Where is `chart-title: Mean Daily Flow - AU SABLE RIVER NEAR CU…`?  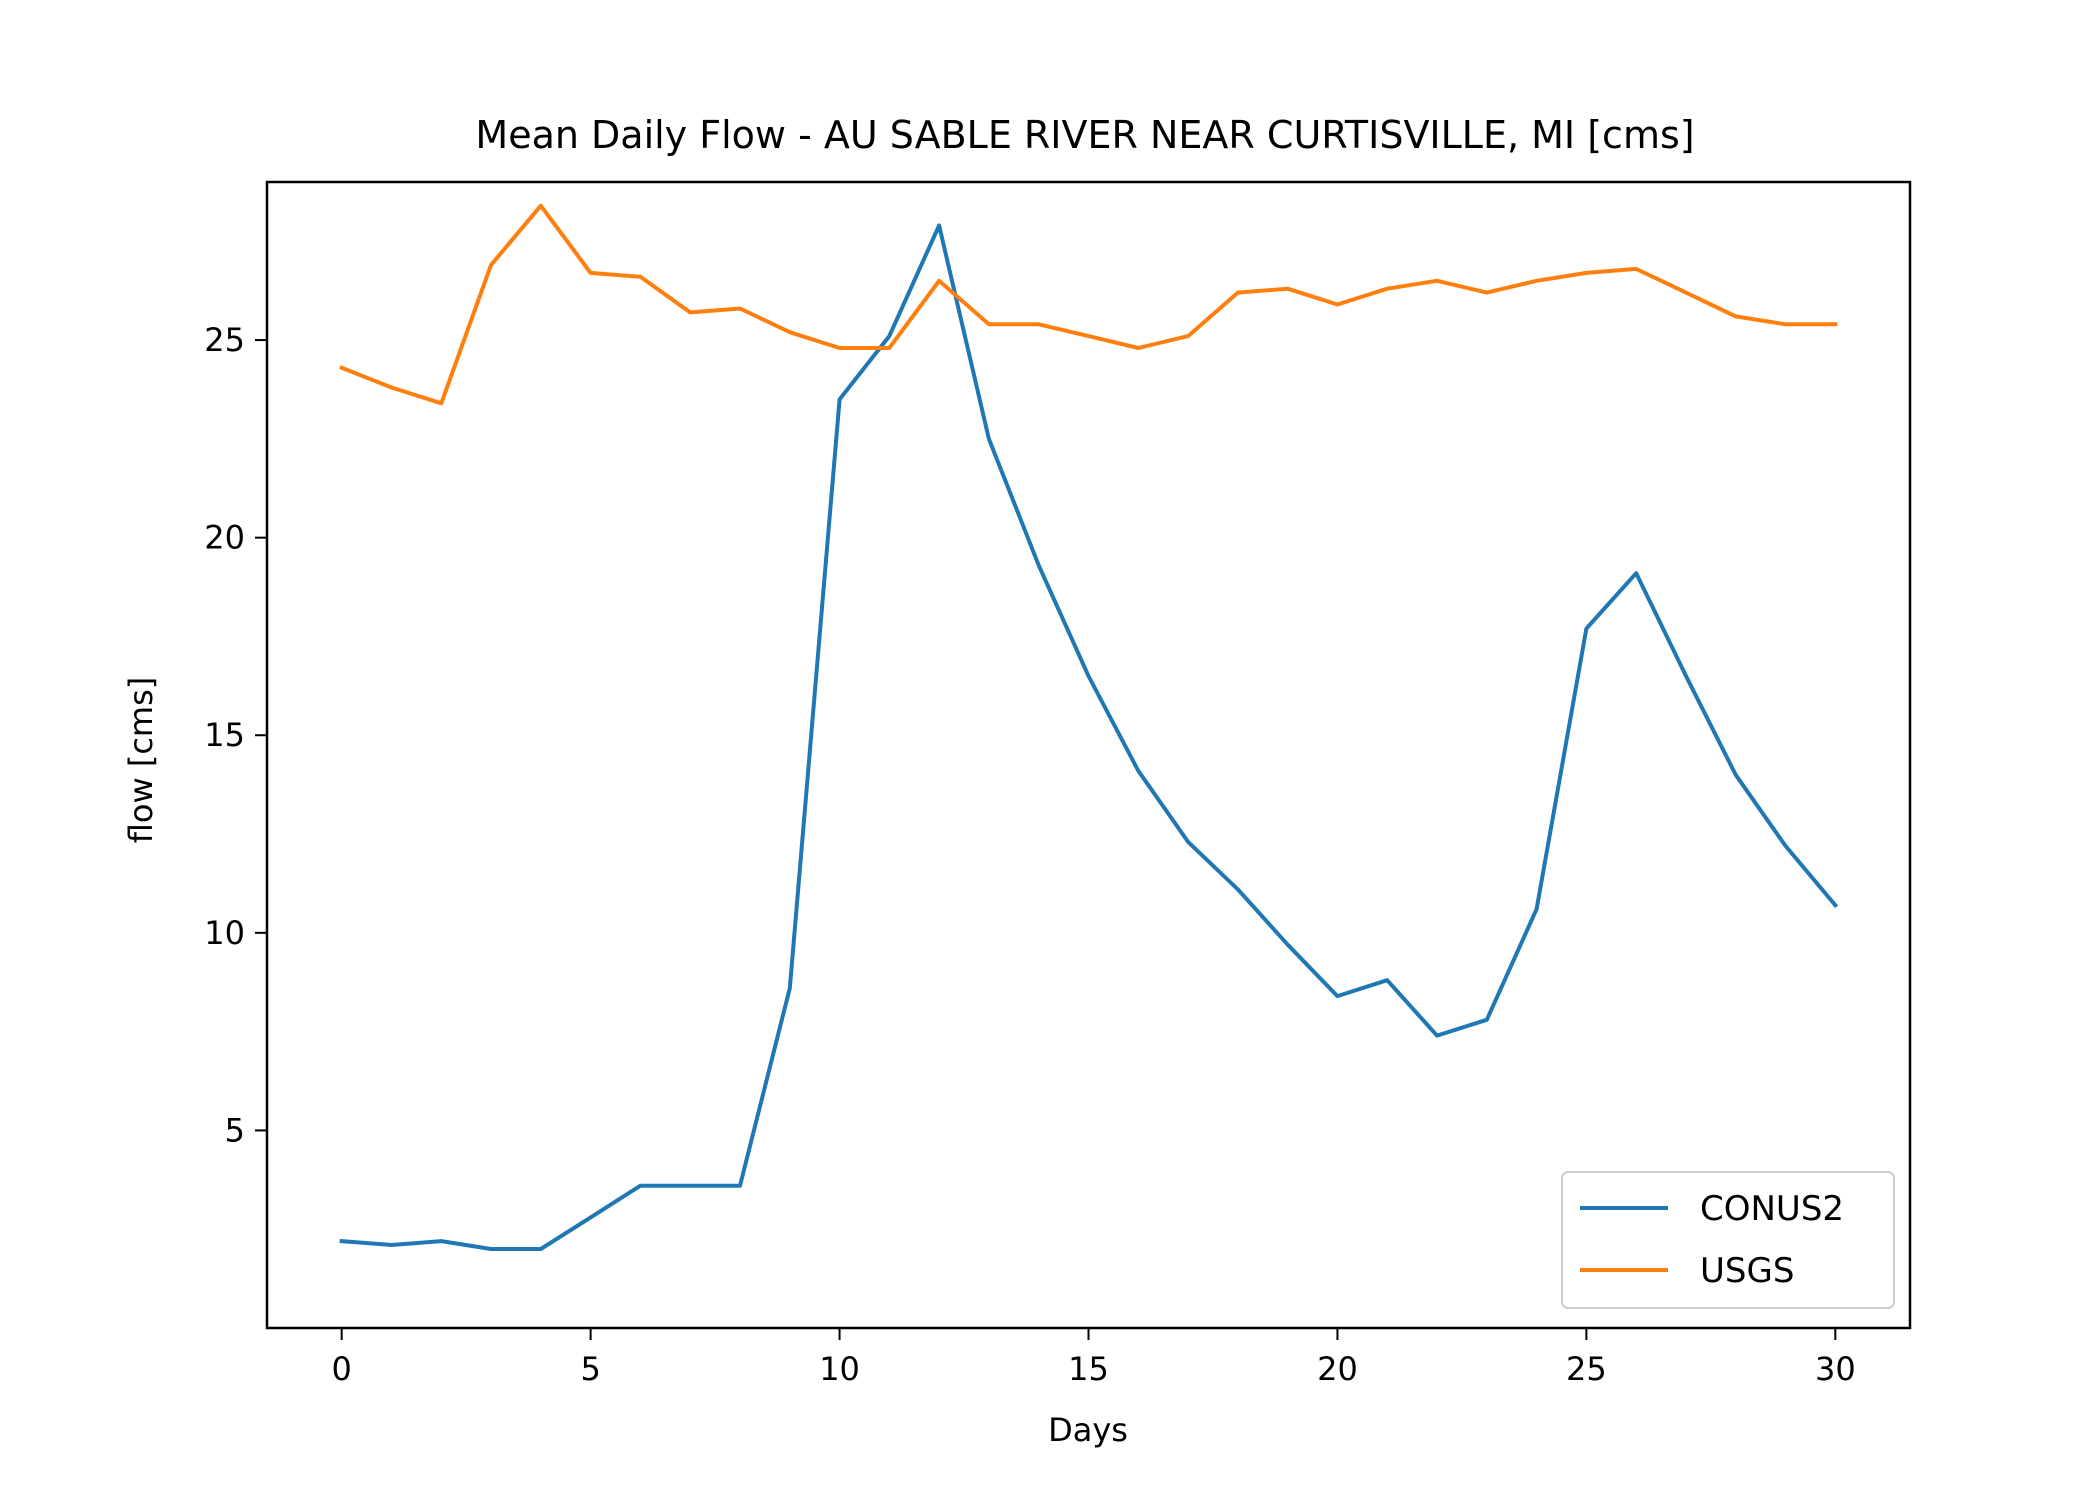
chart-title: Mean Daily Flow - AU SABLE RIVER NEAR CU… is located at coordinates (1084, 135).